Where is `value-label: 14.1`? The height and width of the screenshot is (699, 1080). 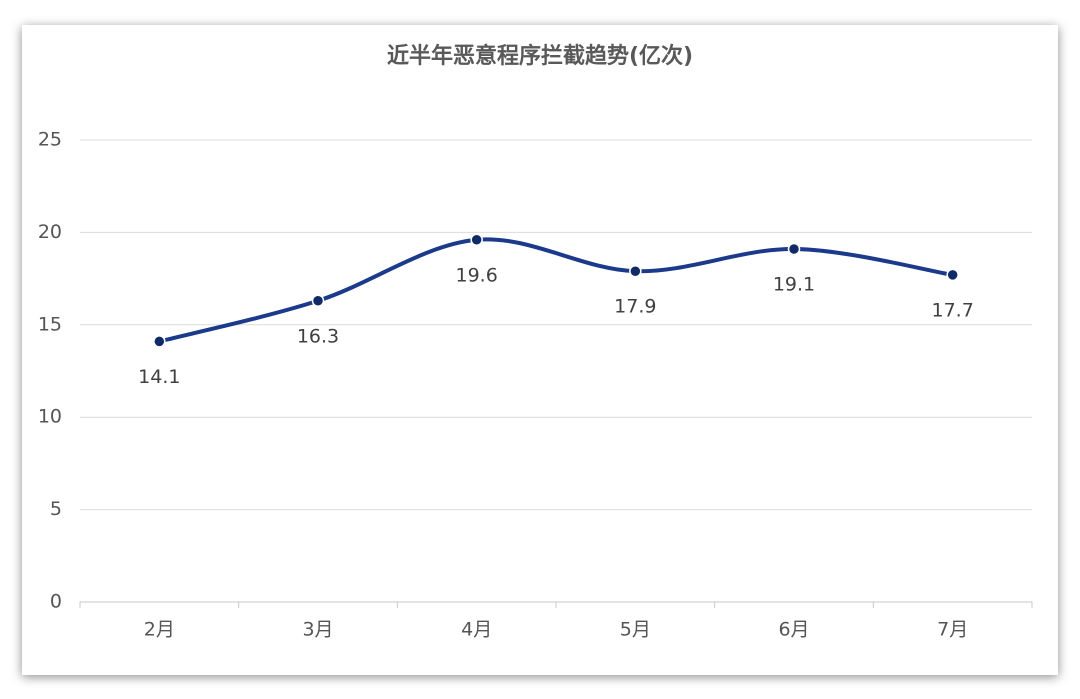 value-label: 14.1 is located at coordinates (159, 377).